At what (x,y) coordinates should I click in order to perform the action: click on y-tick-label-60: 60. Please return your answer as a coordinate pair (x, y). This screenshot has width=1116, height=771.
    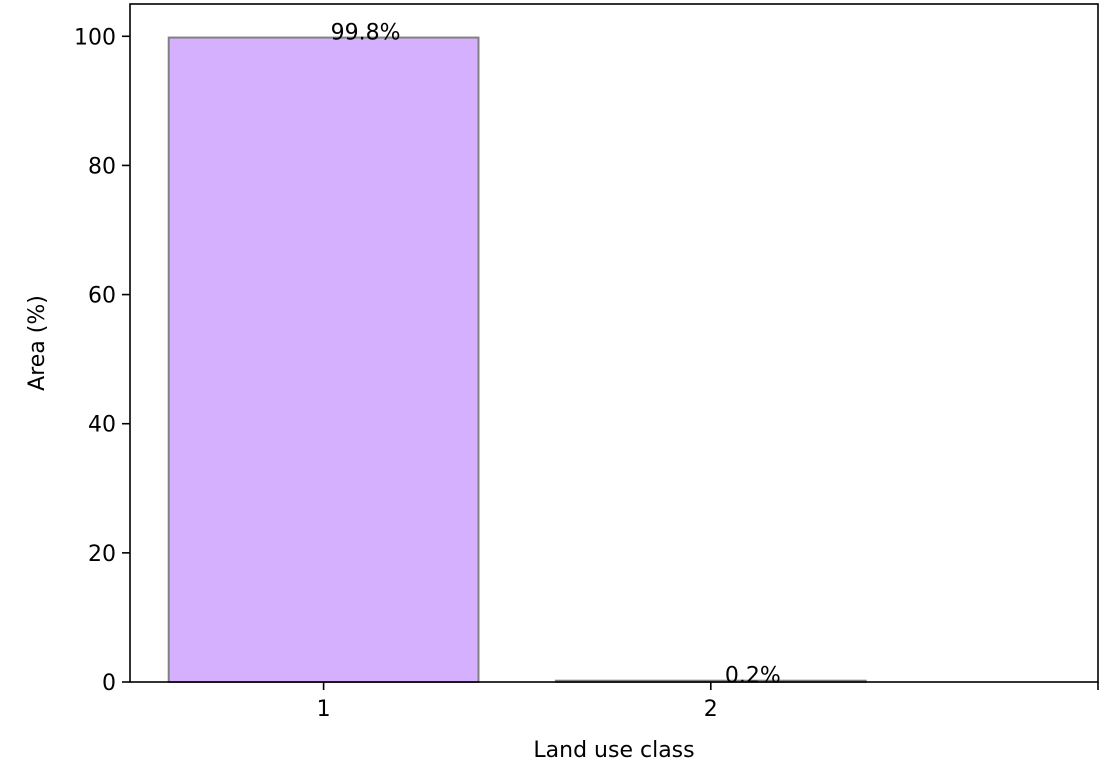
    Looking at the image, I should click on (102, 296).